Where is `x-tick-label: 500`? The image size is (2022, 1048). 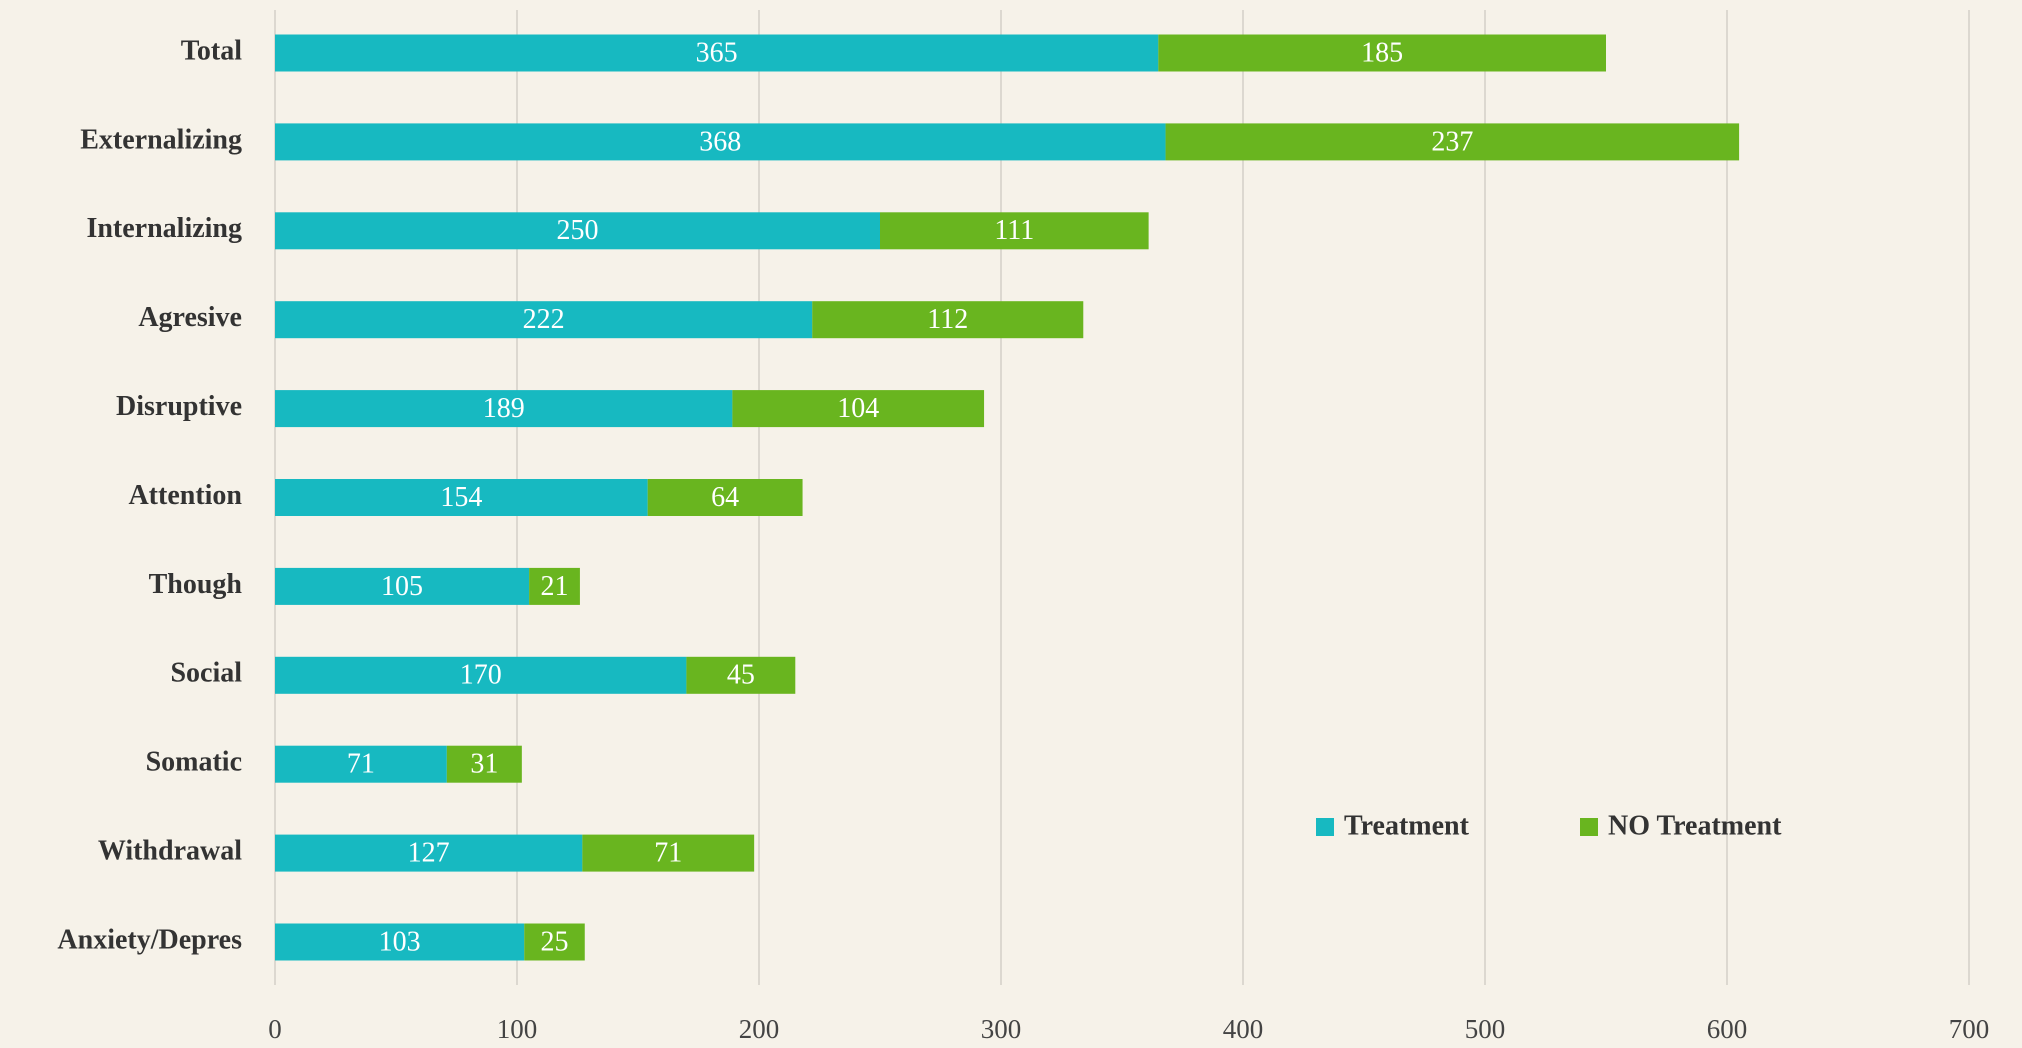 x-tick-label: 500 is located at coordinates (1485, 1029).